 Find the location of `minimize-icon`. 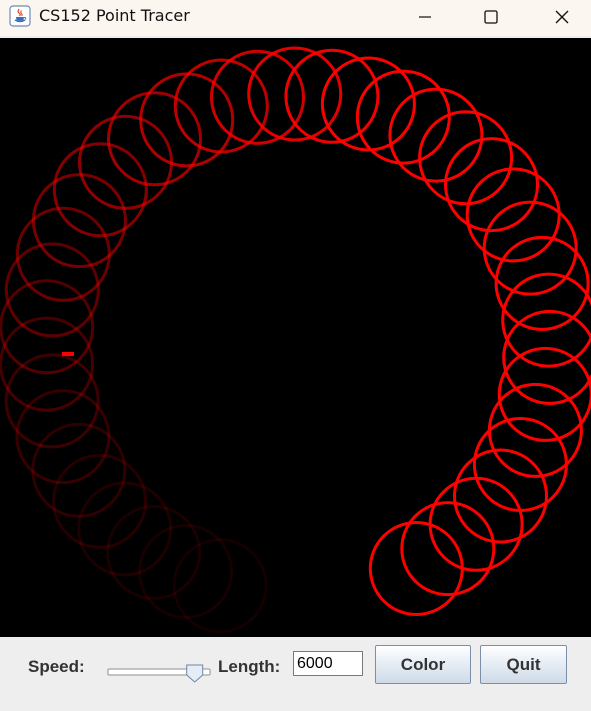

minimize-icon is located at coordinates (425, 17).